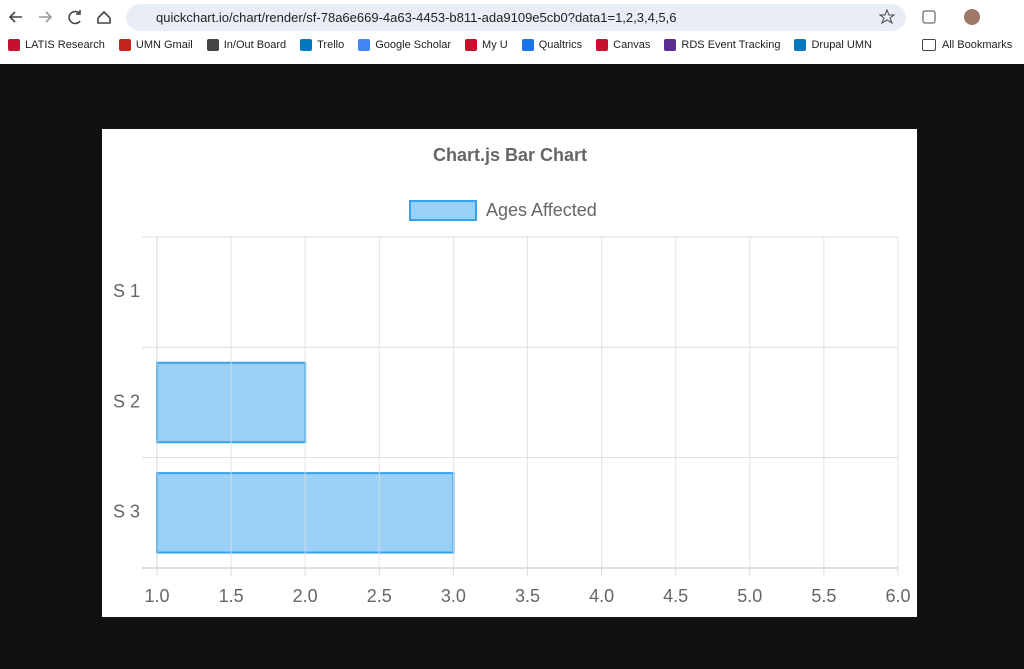  Describe the element at coordinates (104, 17) in the screenshot. I see `home-button` at that location.